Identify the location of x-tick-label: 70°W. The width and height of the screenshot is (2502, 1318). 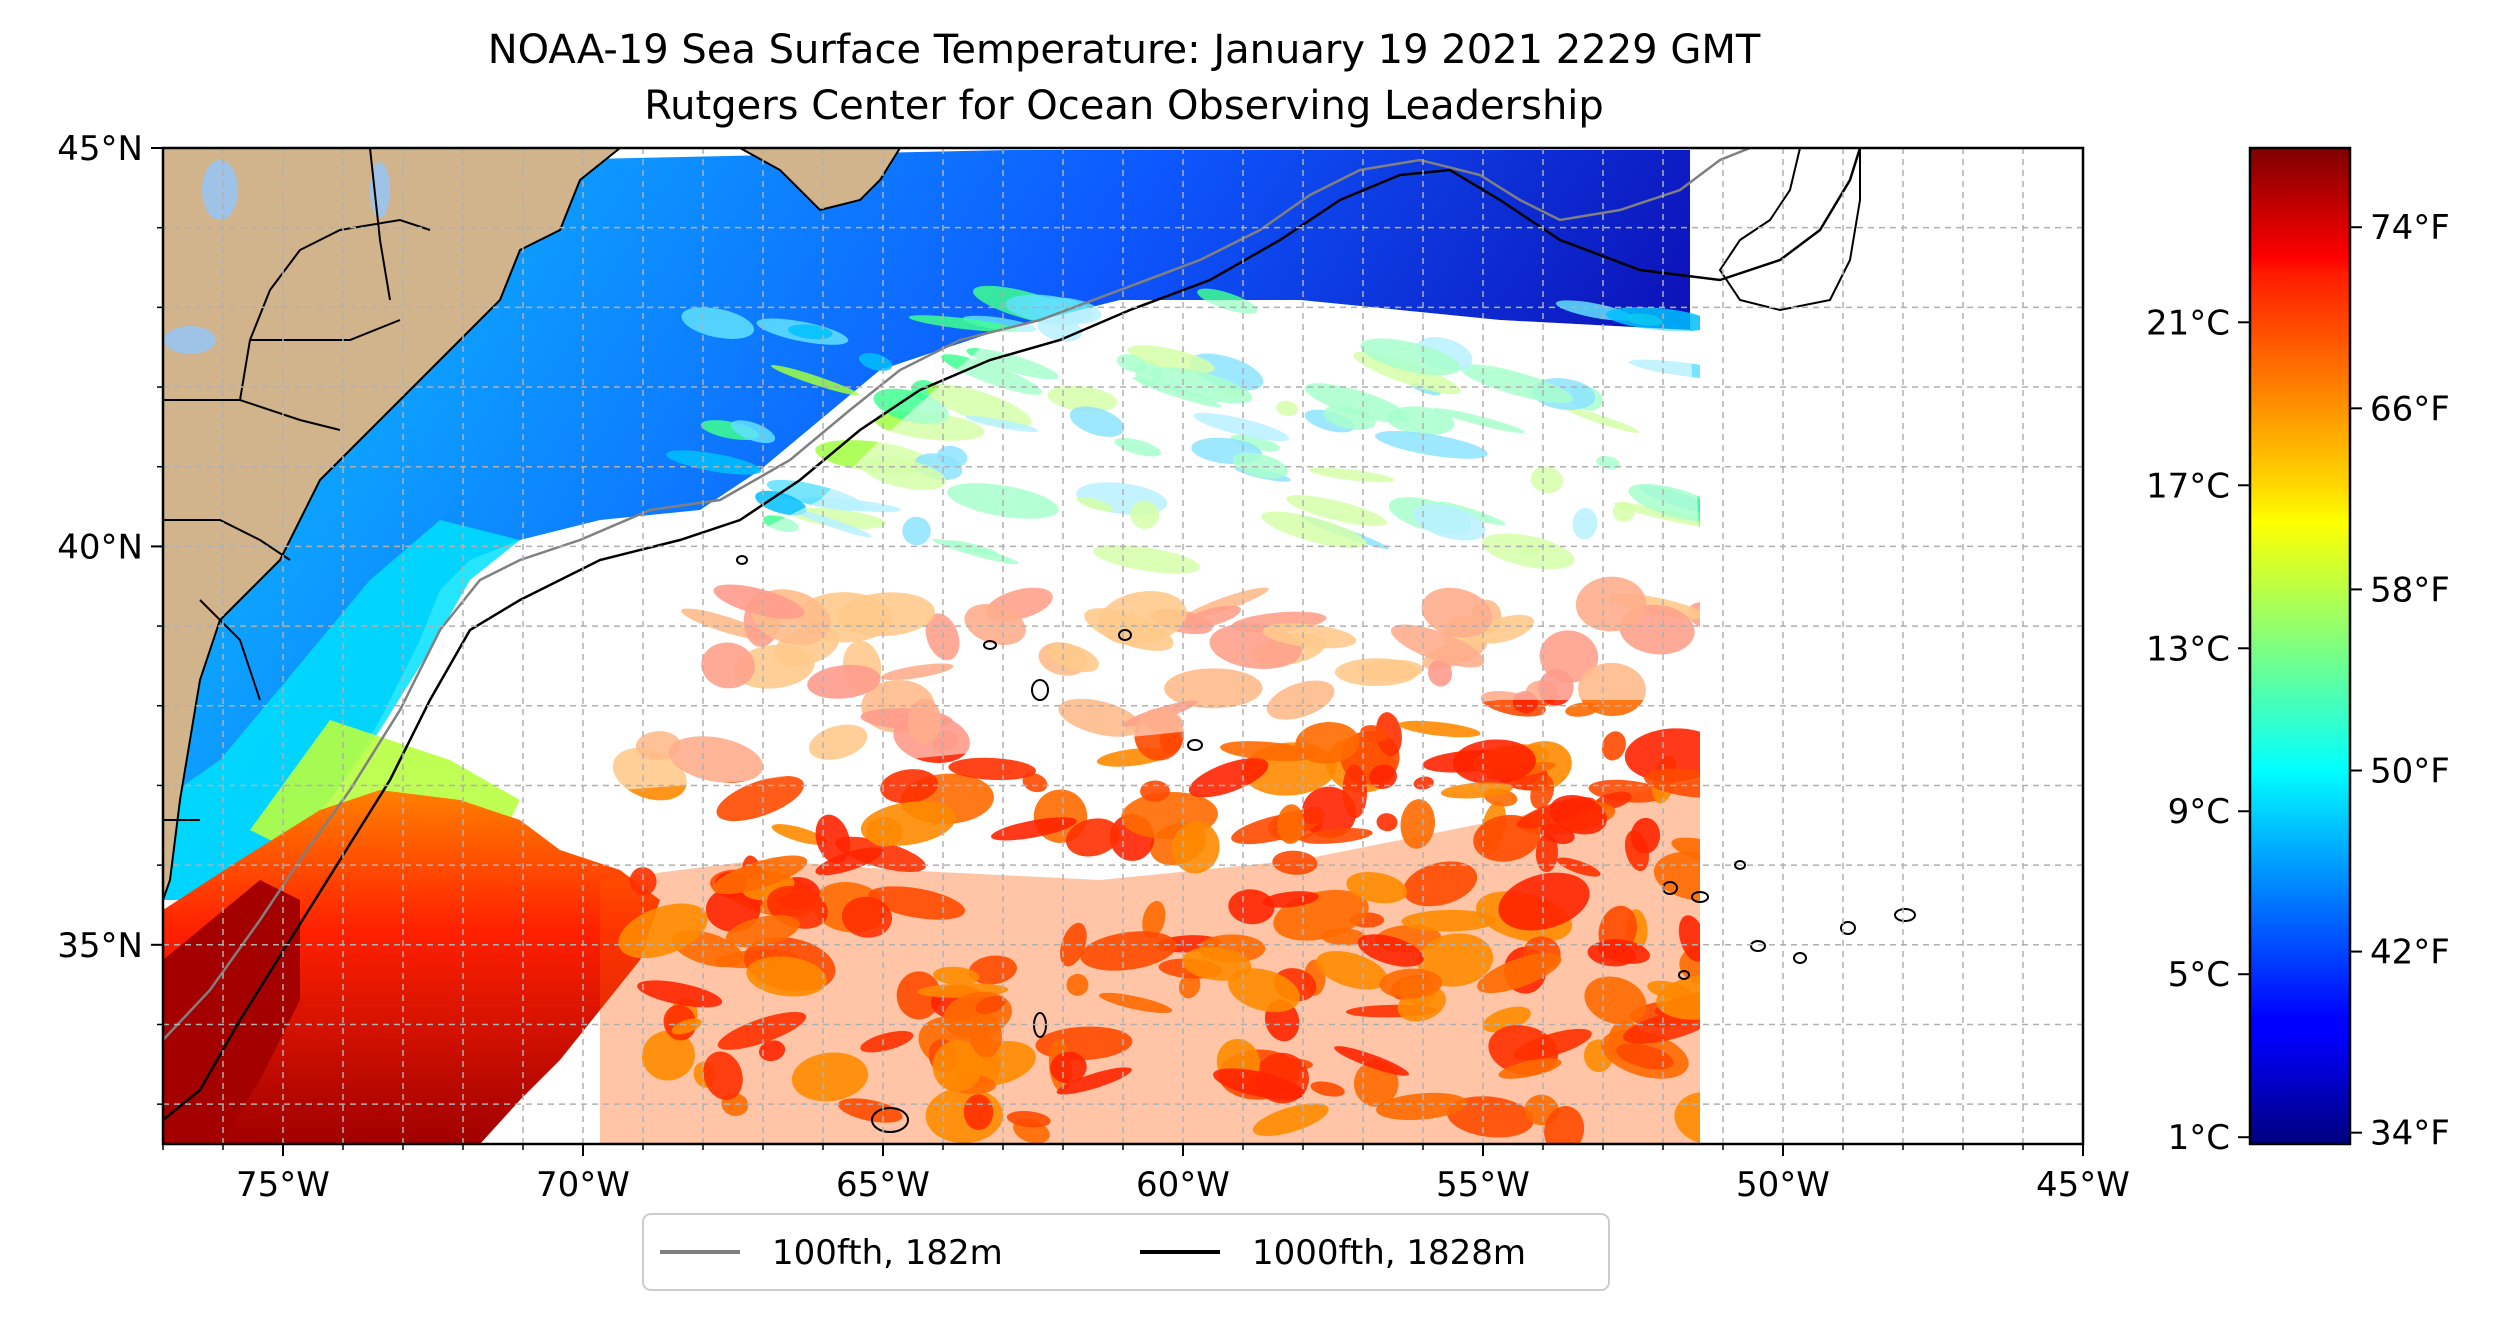
(583, 1185).